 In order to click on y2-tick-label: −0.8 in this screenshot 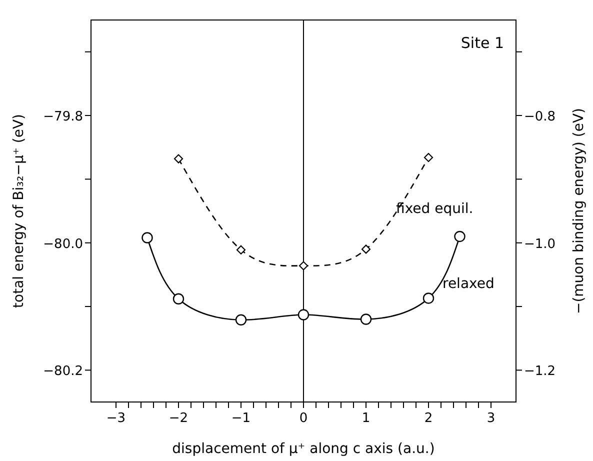, I will do `click(540, 117)`.